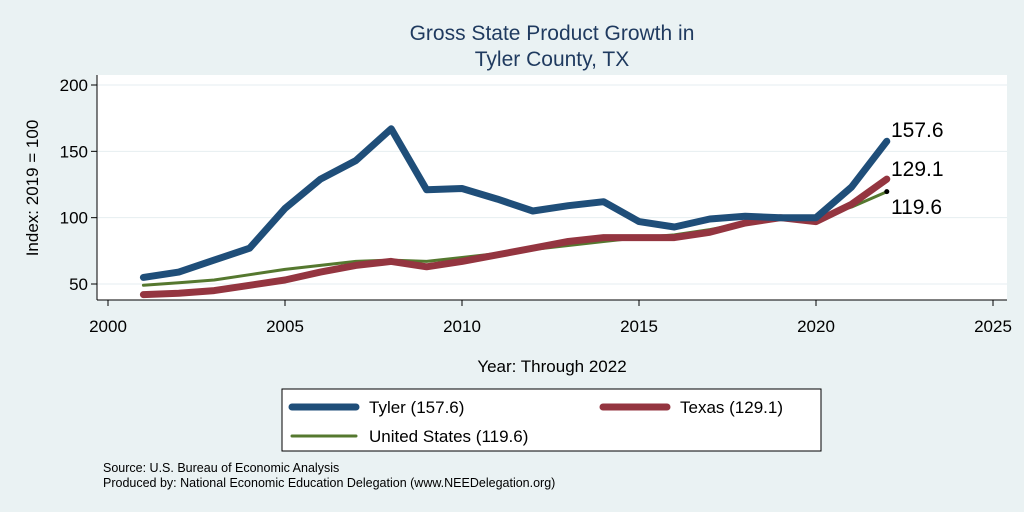  Describe the element at coordinates (552, 33) in the screenshot. I see `chart-title-line-1: Gross State Product Growth in` at that location.